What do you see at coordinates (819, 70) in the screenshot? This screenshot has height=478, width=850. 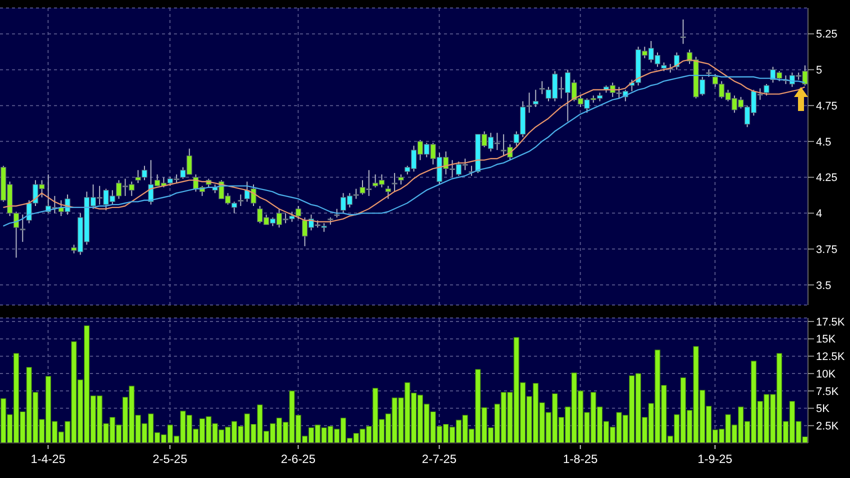 I see `y-tick-label: 5` at bounding box center [819, 70].